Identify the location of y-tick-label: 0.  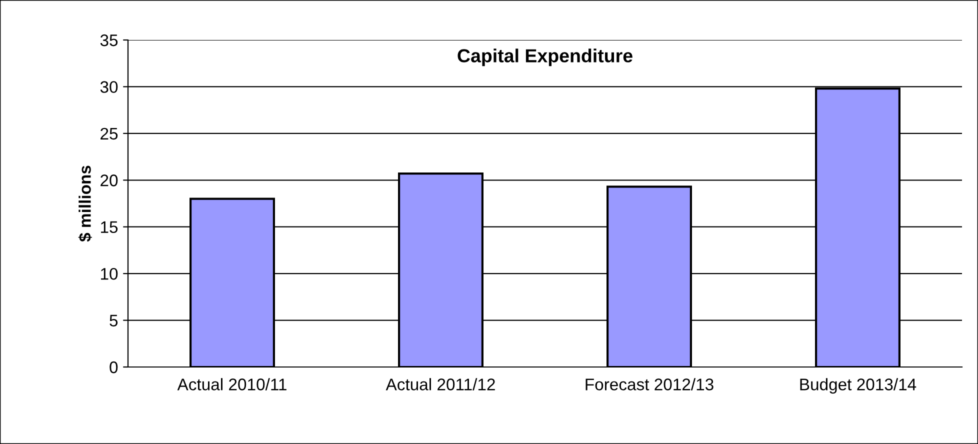
(114, 367).